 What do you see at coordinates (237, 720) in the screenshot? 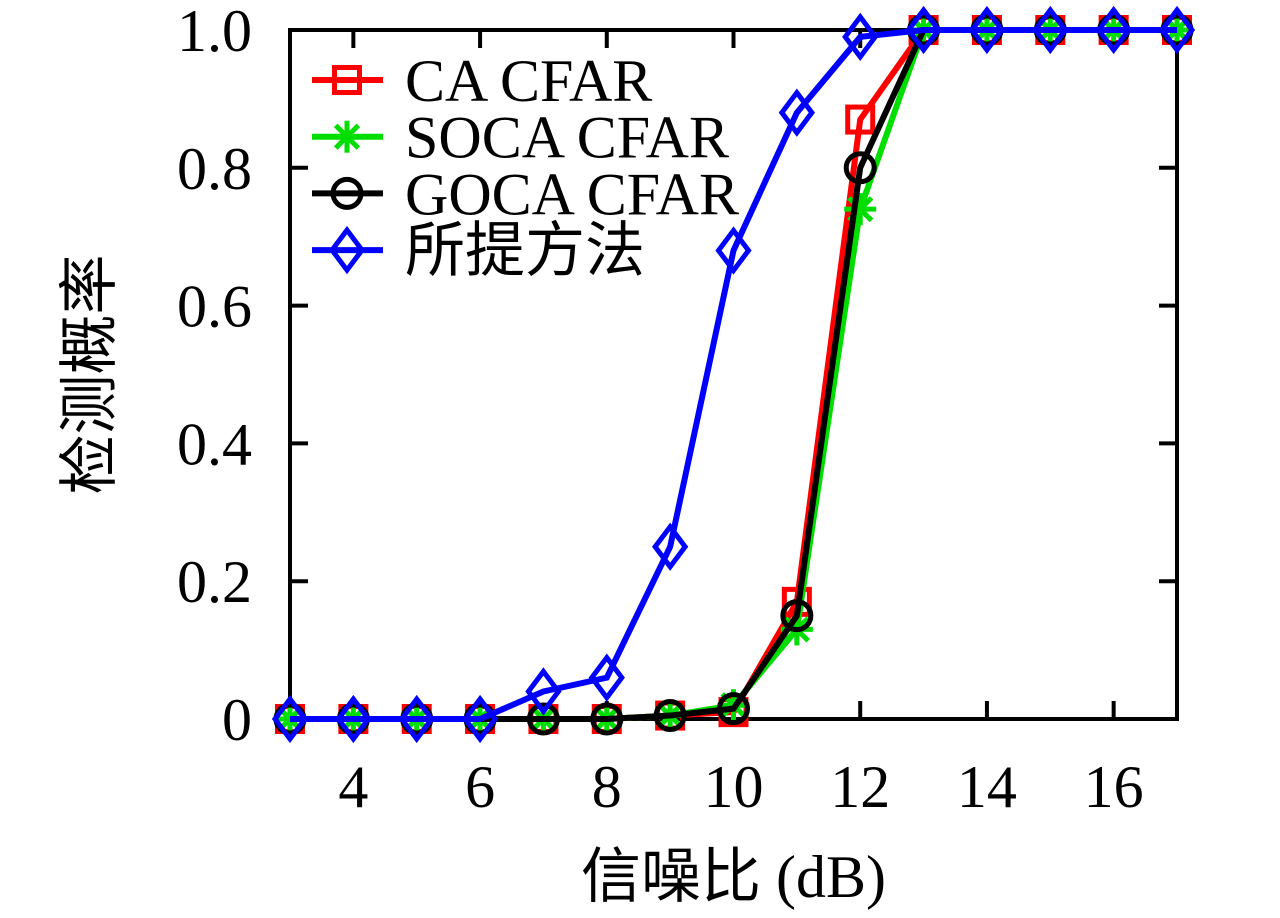
I see `y-tick-label: 0` at bounding box center [237, 720].